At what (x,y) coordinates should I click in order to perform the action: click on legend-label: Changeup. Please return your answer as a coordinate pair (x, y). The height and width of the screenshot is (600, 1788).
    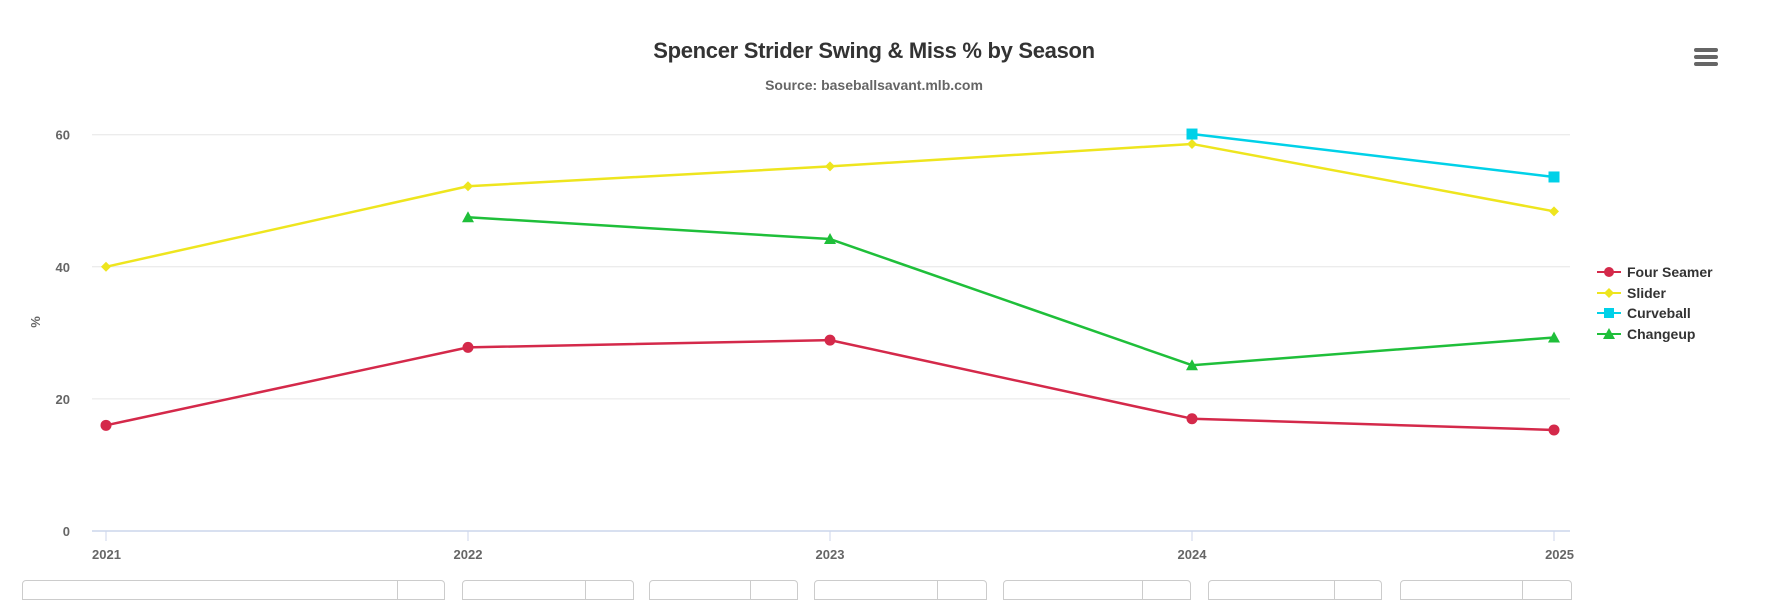
    Looking at the image, I should click on (1661, 333).